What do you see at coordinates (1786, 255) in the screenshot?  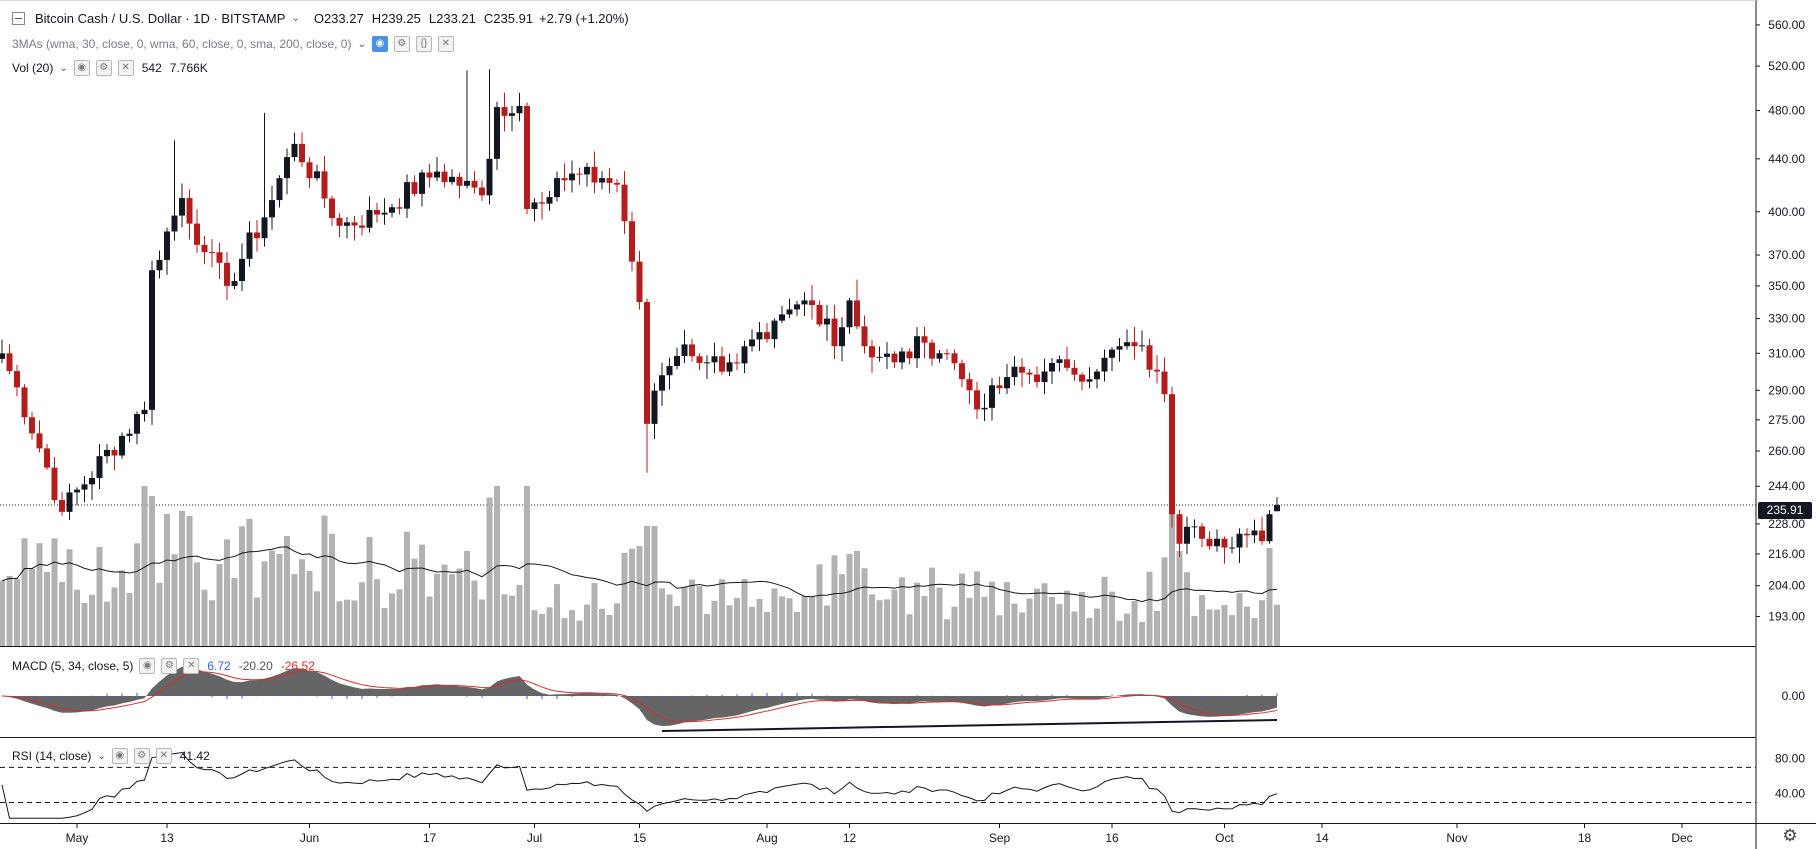 I see `price-tick-label: 370.00` at bounding box center [1786, 255].